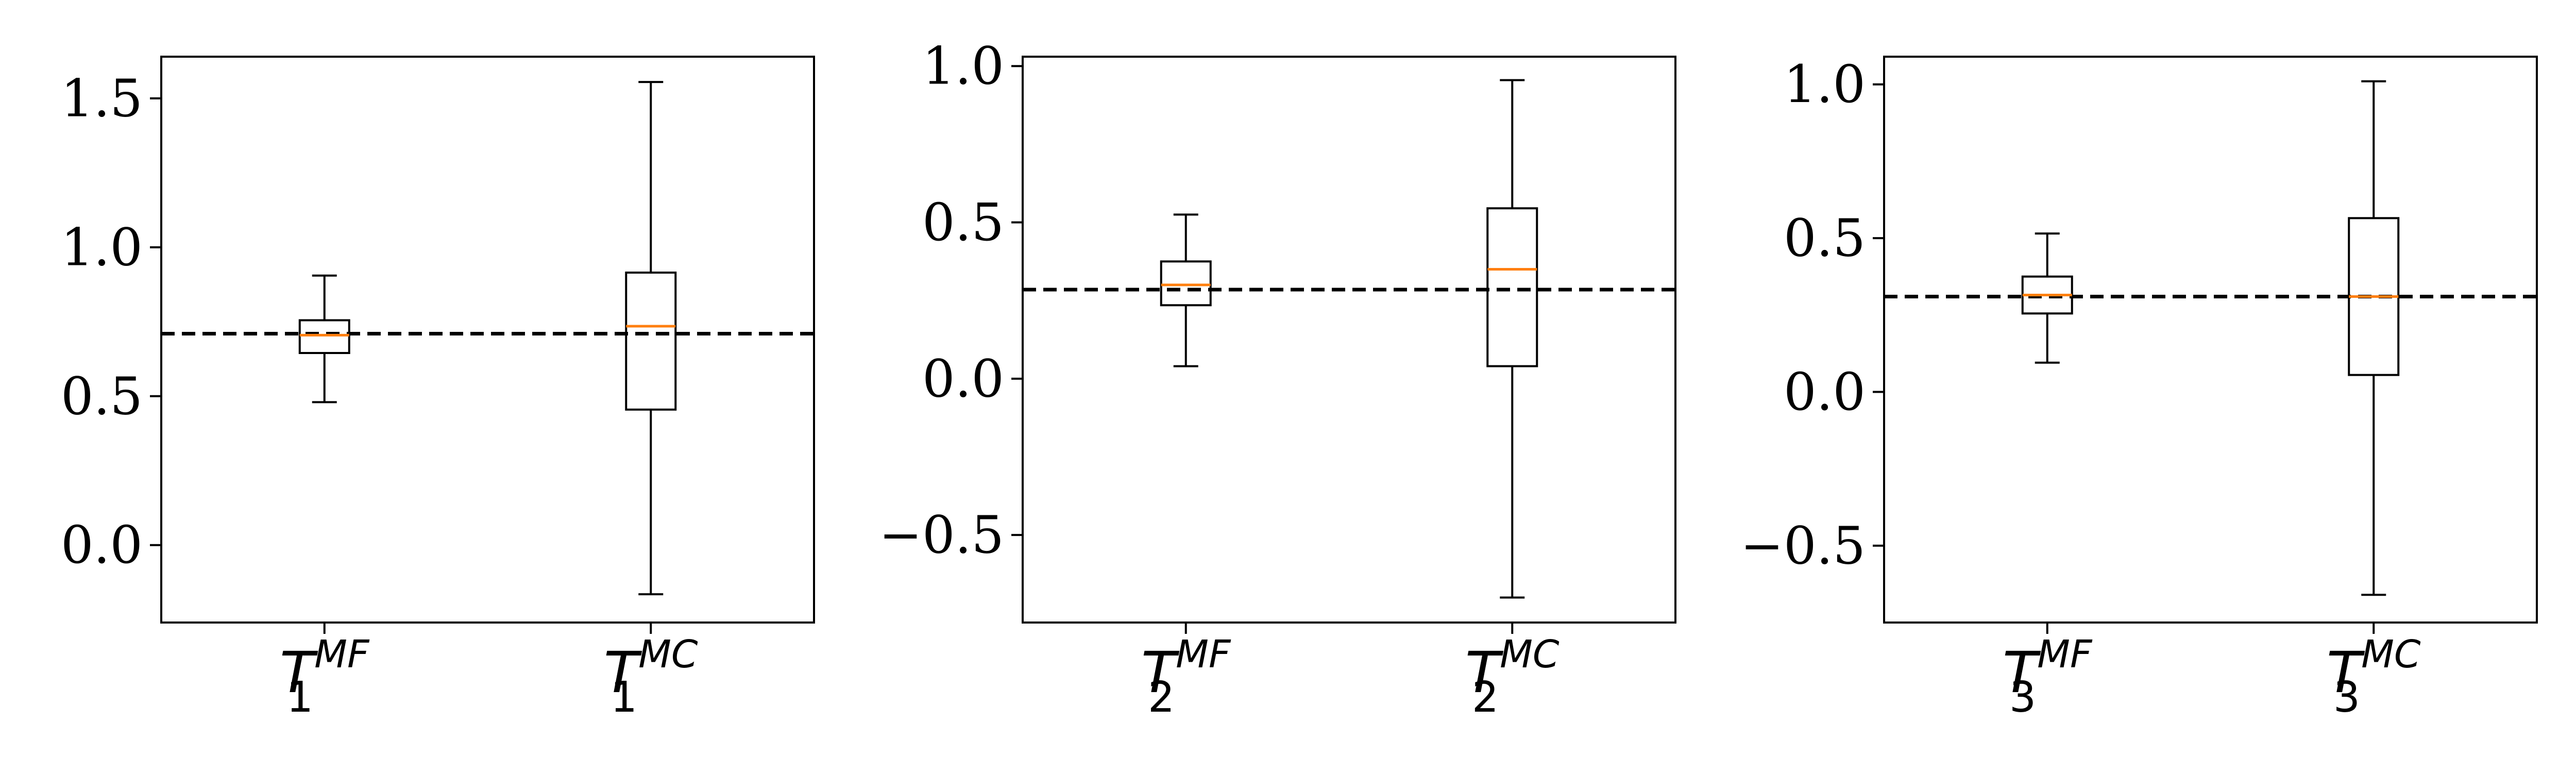  Describe the element at coordinates (2048, 677) in the screenshot. I see `x-tick-label: TMF 3` at that location.